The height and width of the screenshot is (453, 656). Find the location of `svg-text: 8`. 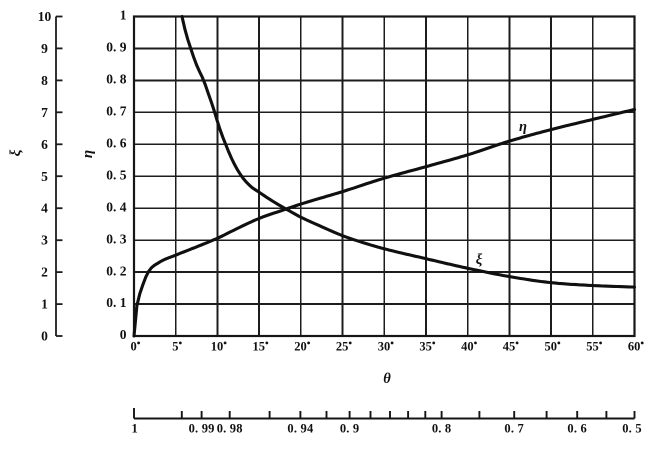

svg-text: 8 is located at coordinates (44, 80).